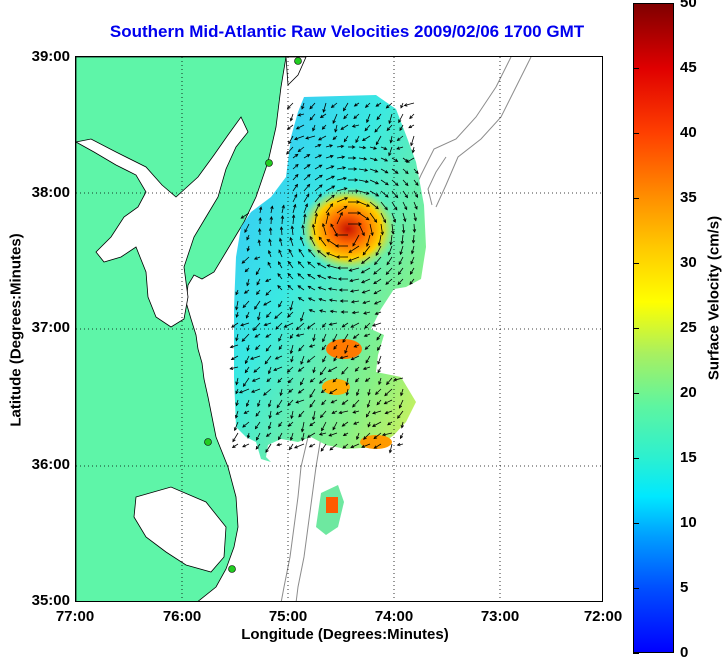 This screenshot has height=661, width=724. I want to click on colorbar-label: Surface Velocity (cm/s), so click(714, 298).